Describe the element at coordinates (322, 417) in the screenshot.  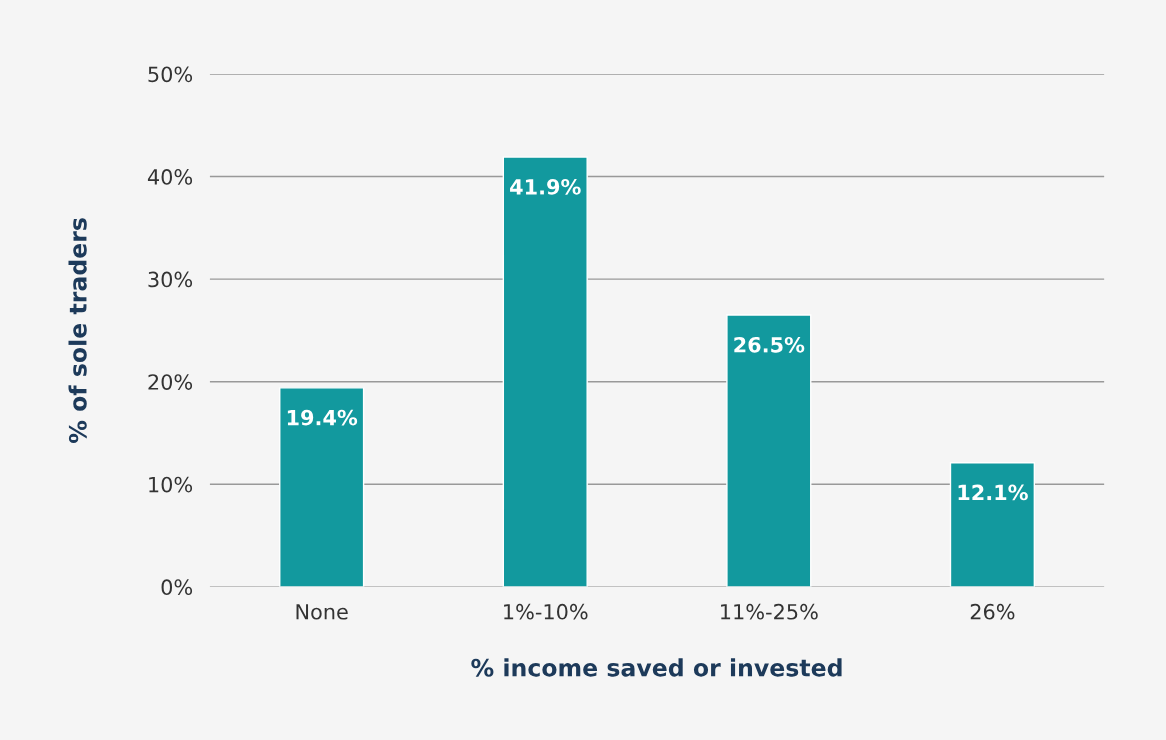
I see `data-label: 19.4%` at that location.